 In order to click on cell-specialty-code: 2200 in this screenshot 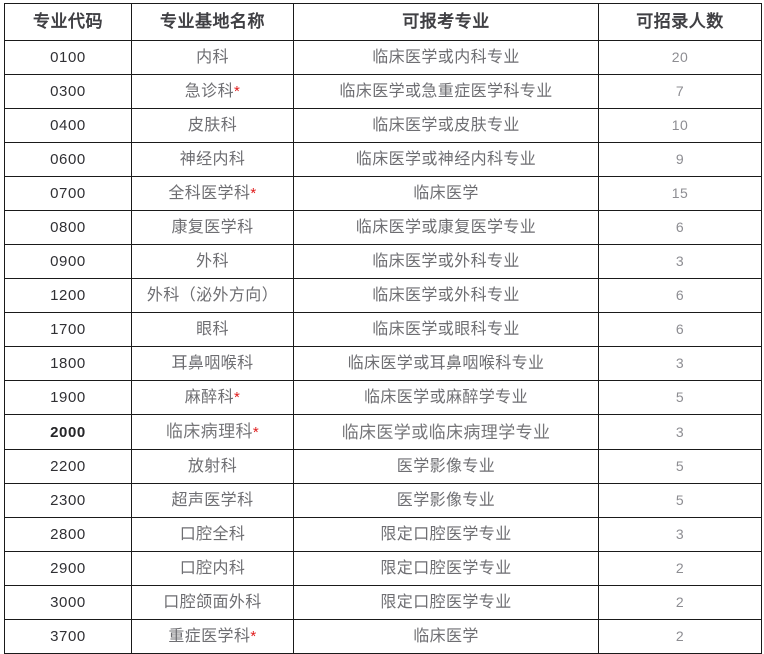, I will do `click(68, 466)`.